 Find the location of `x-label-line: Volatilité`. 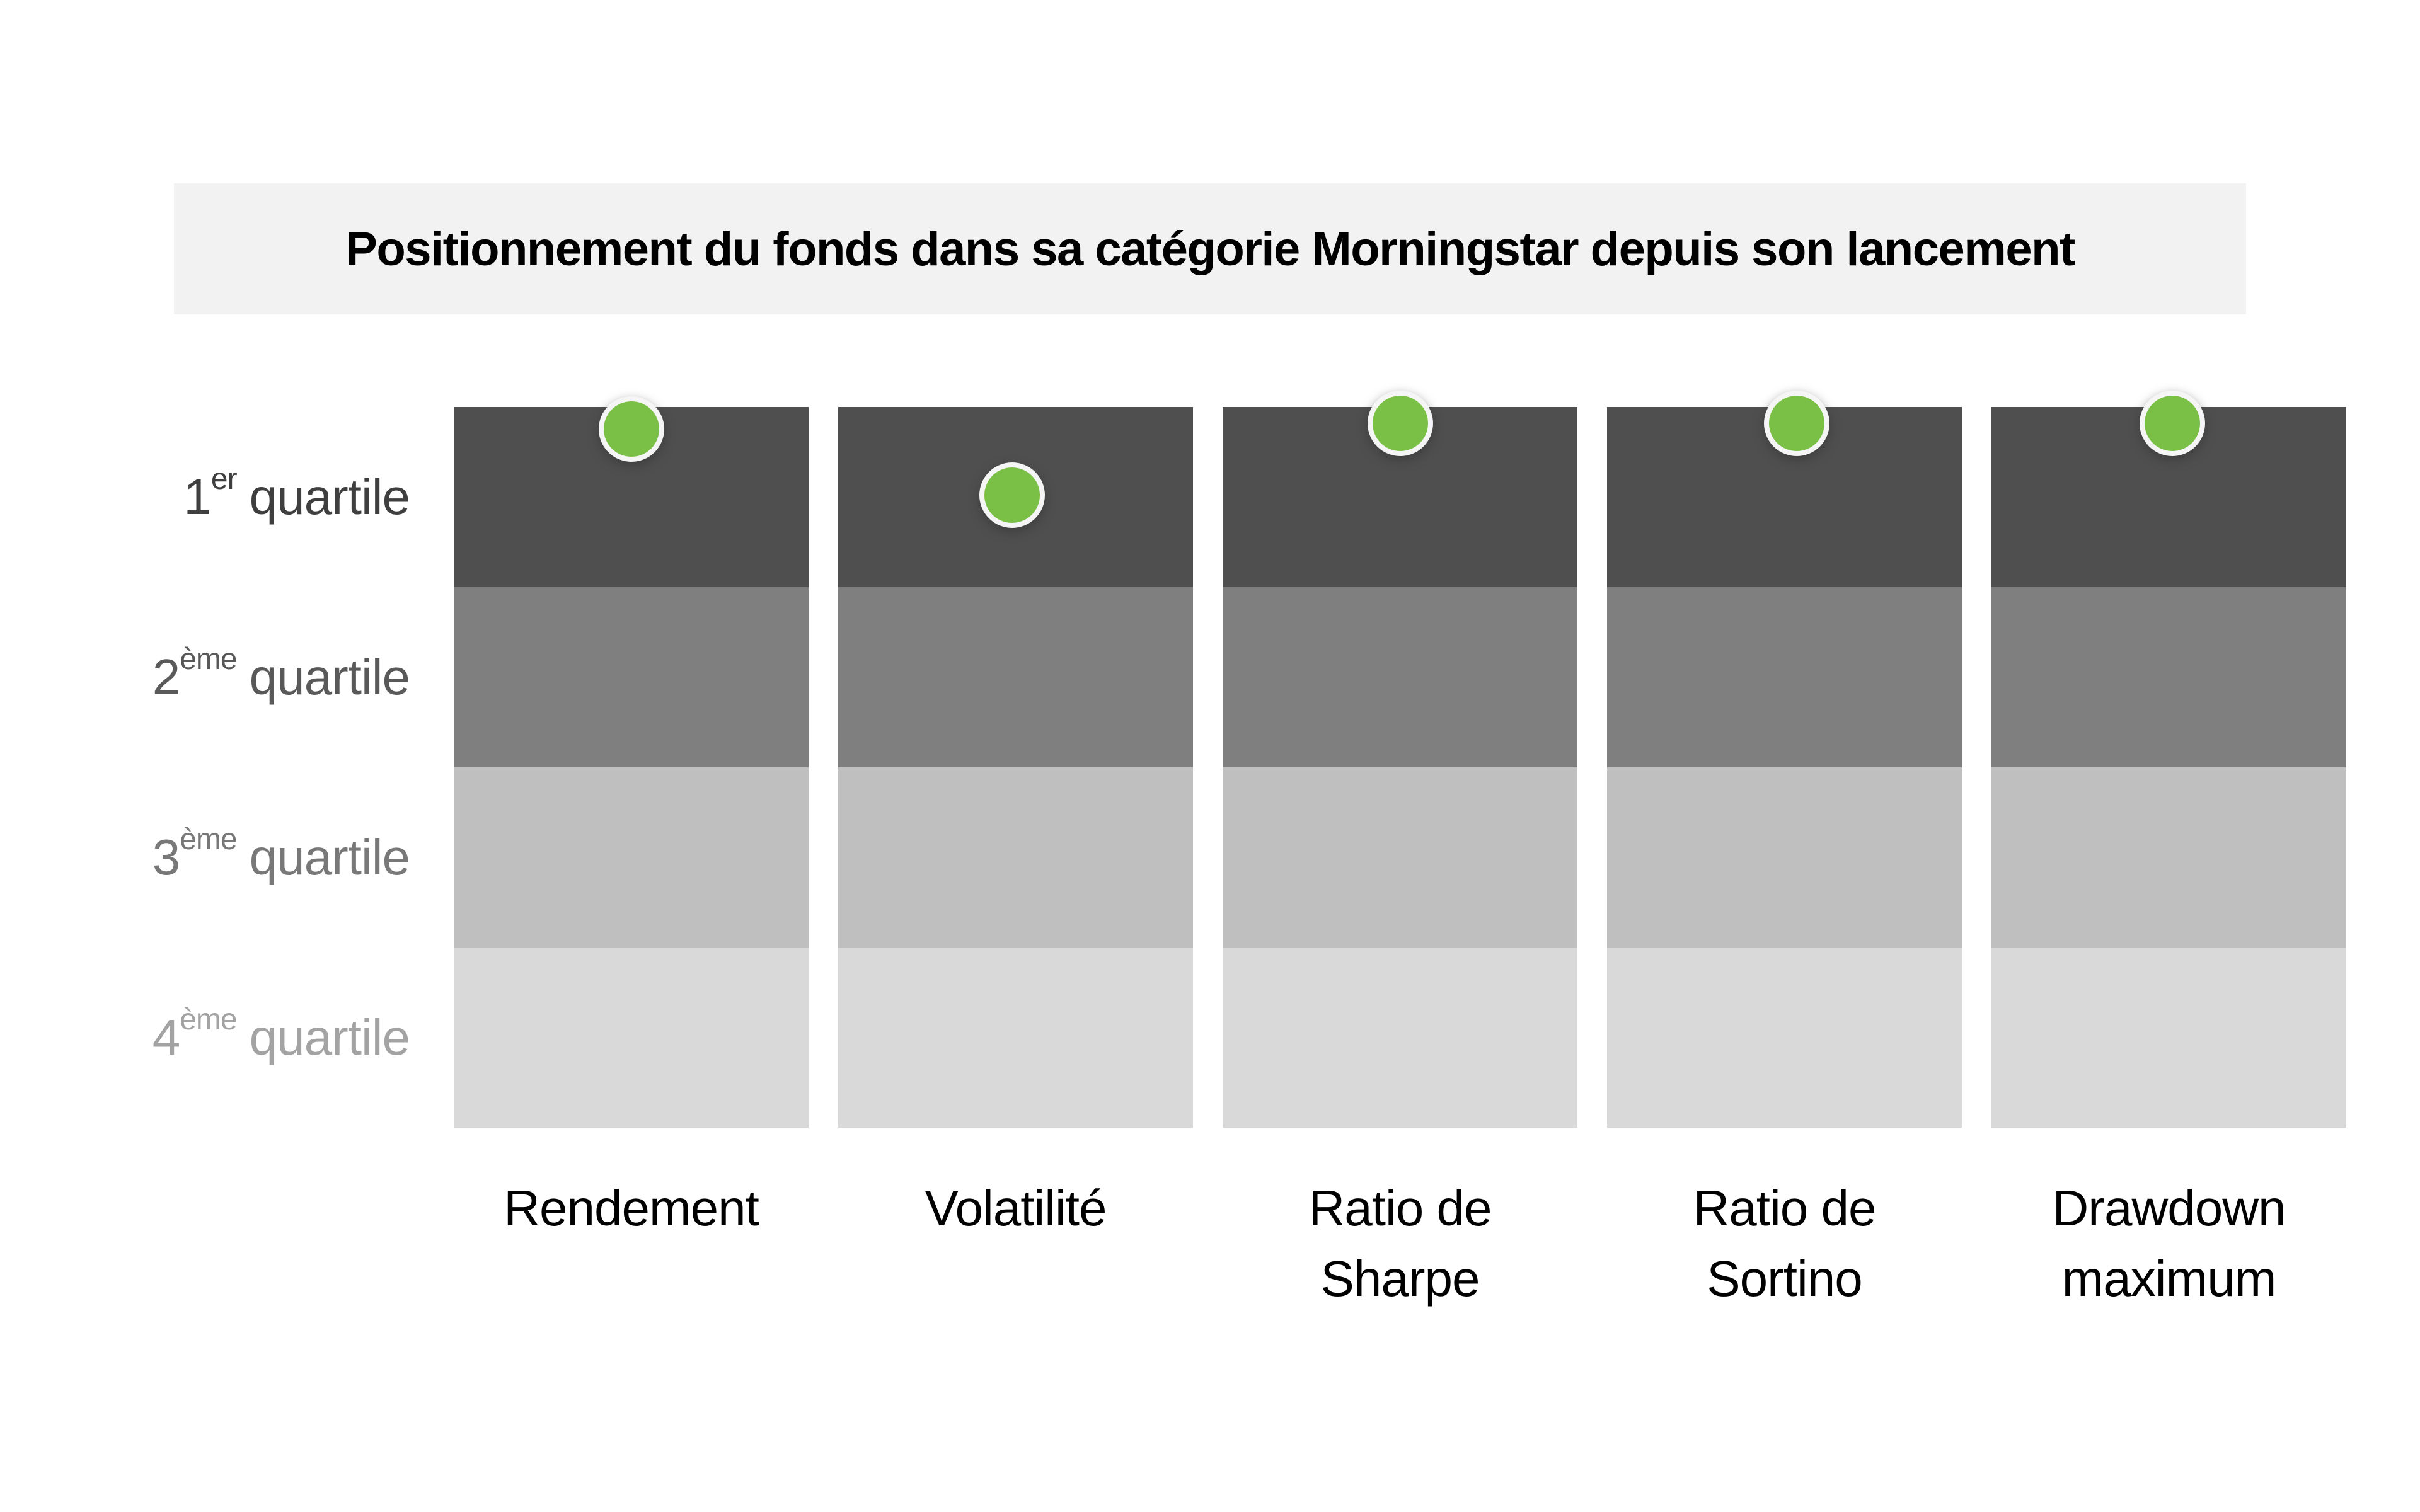

x-label-line: Volatilité is located at coordinates (1016, 1208).